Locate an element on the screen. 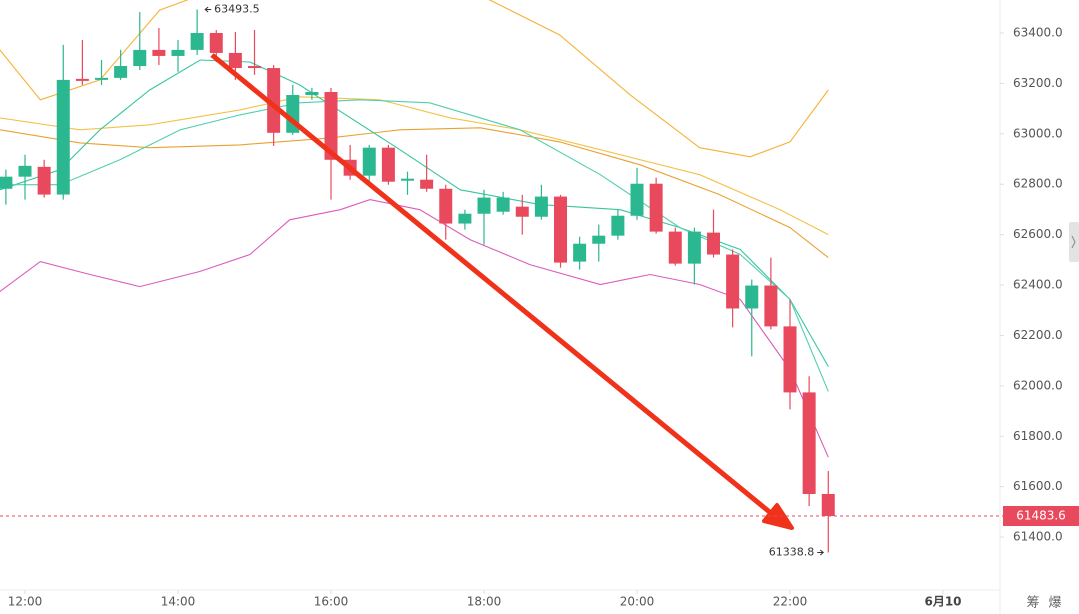  y-tick-label: 61400.0 is located at coordinates (1038, 537).